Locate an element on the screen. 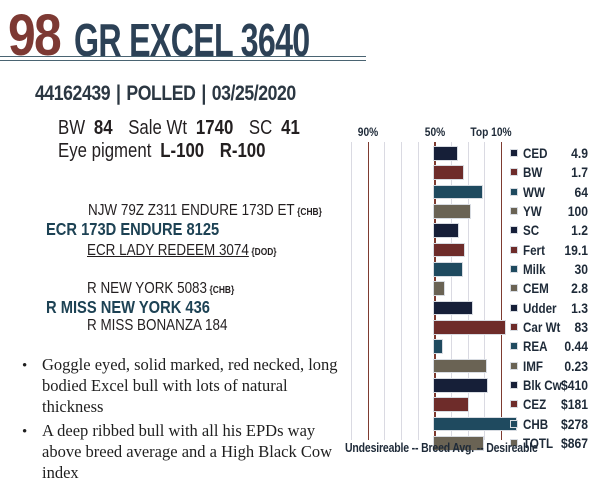  legend-marker-cez is located at coordinates (514, 404).